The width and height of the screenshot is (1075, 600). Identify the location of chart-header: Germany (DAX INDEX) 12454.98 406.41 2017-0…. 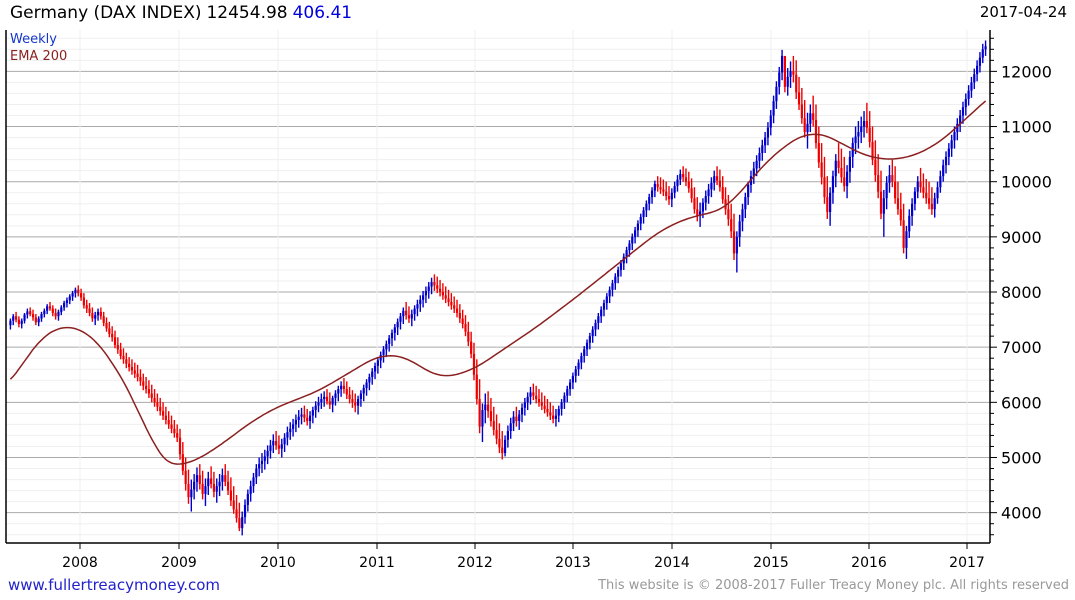
(537, 14).